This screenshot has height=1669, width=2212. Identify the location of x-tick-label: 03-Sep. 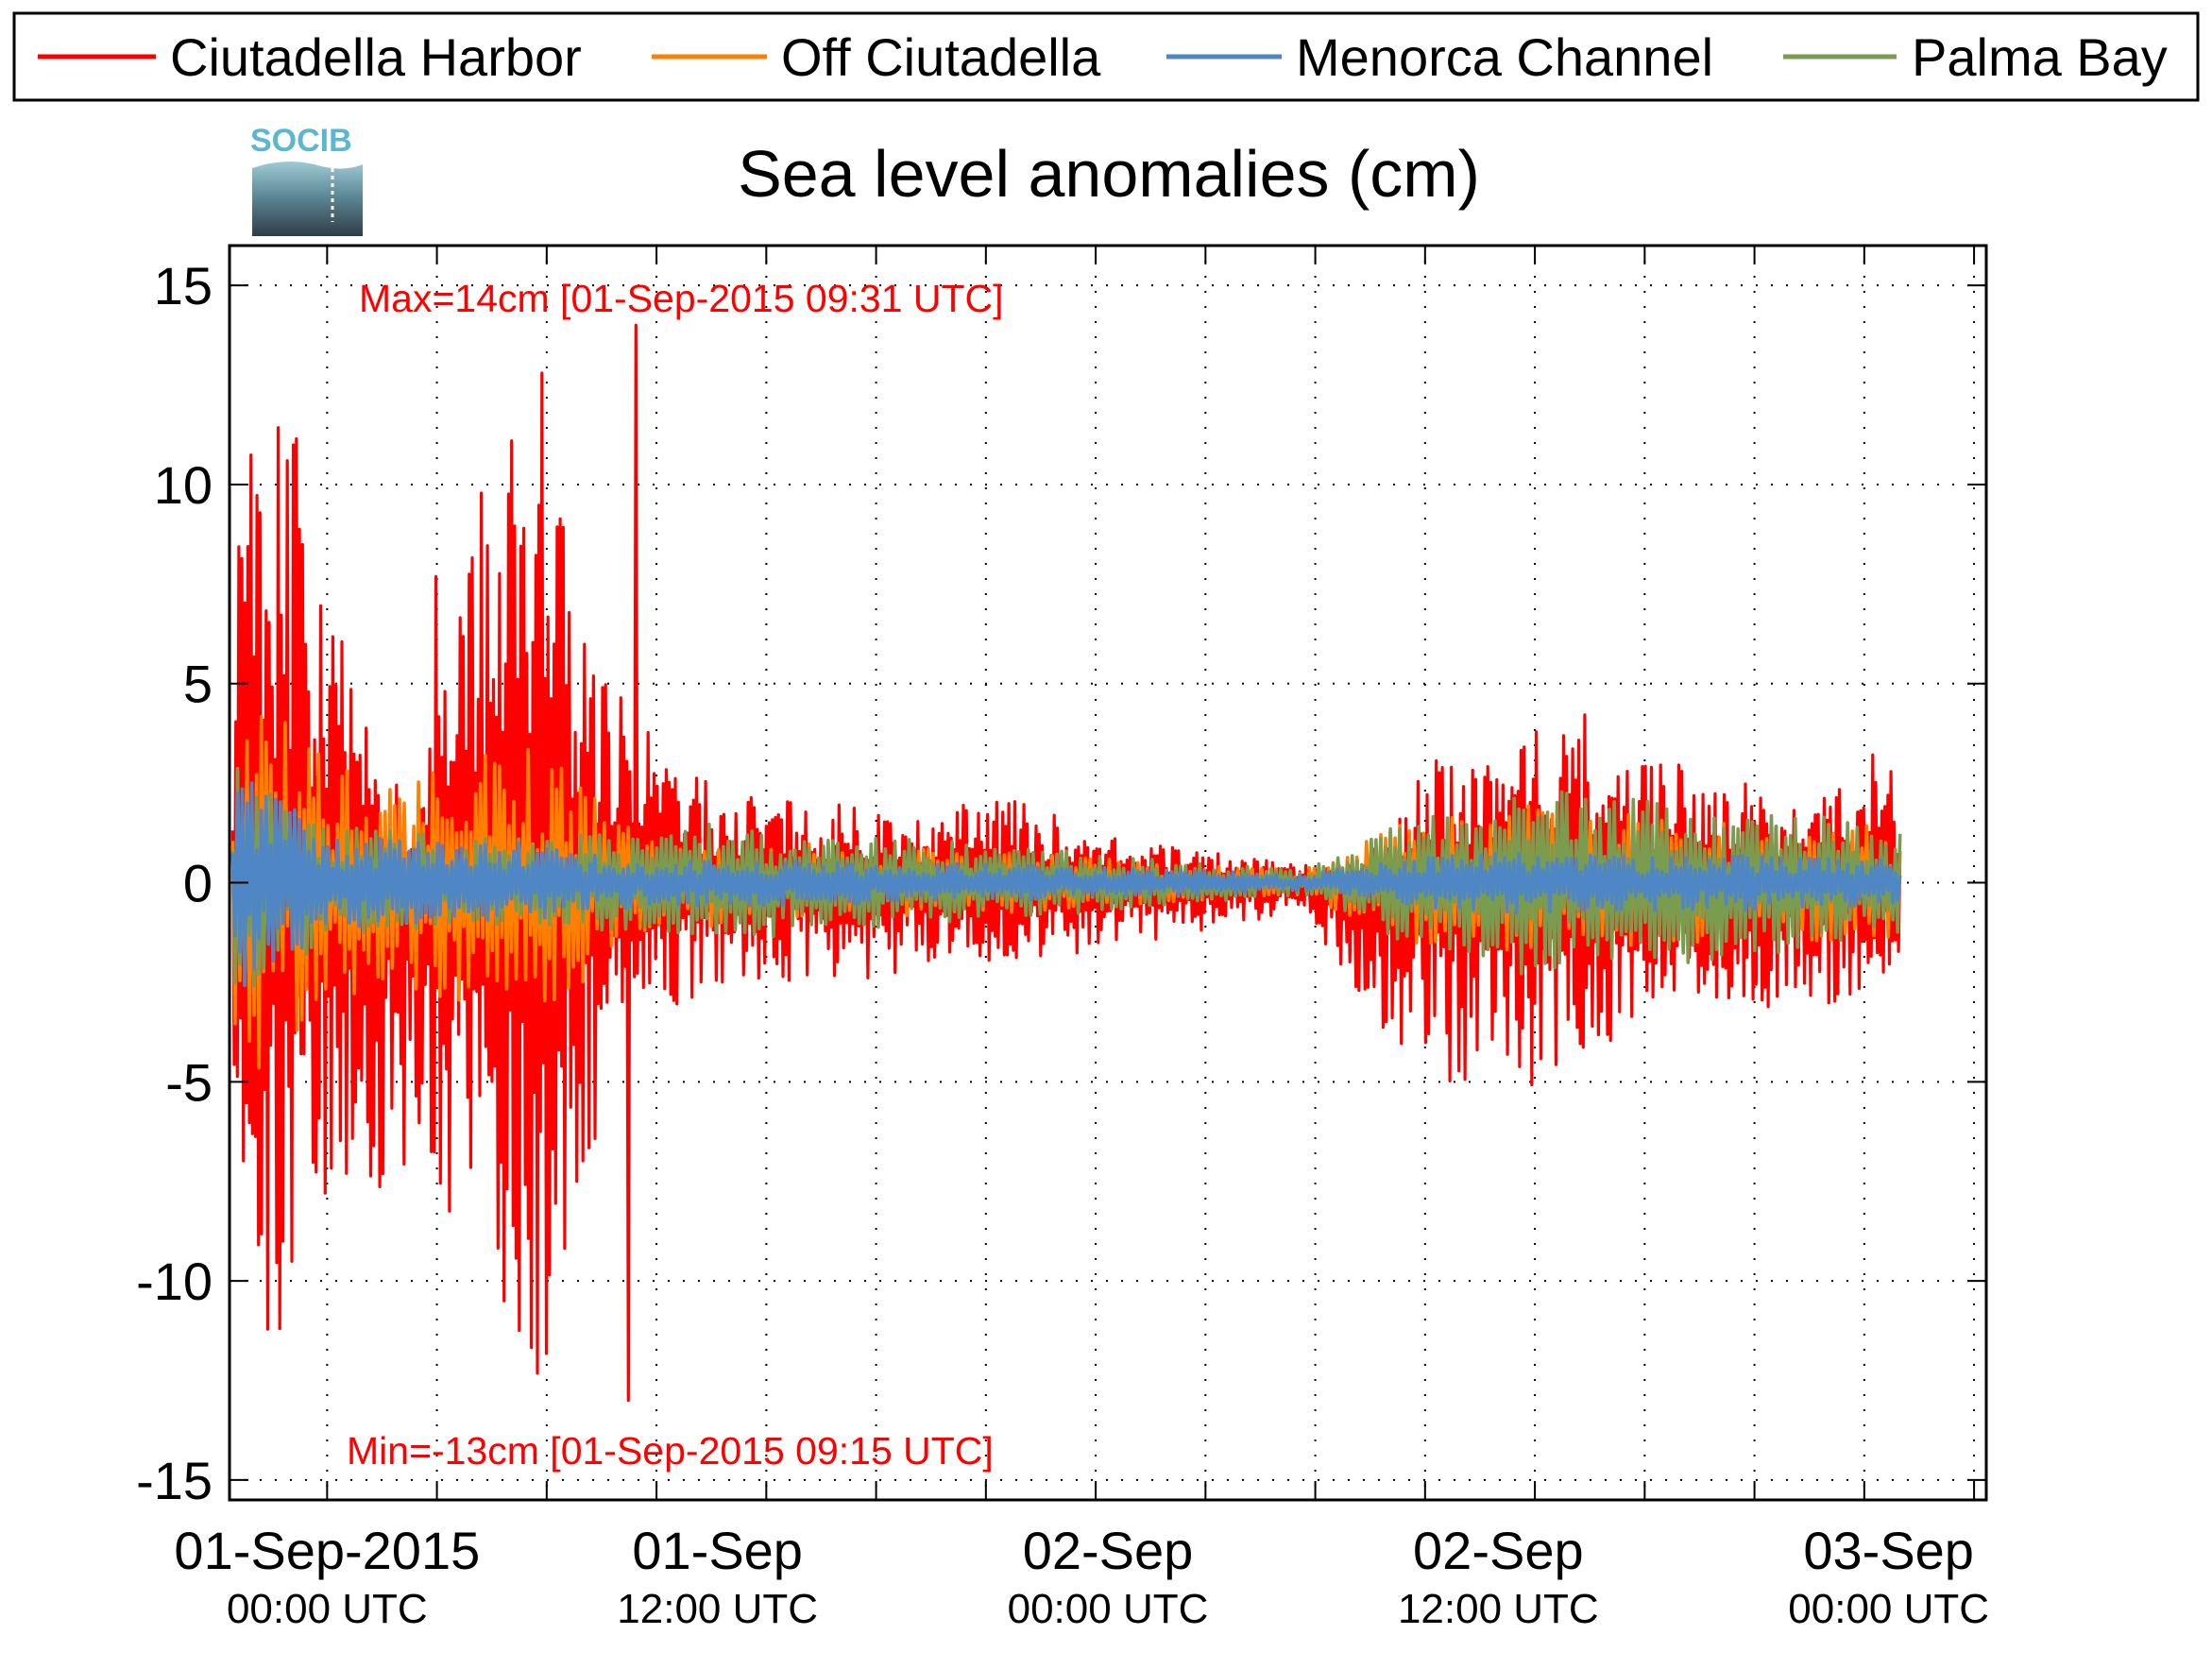
(1888, 1551).